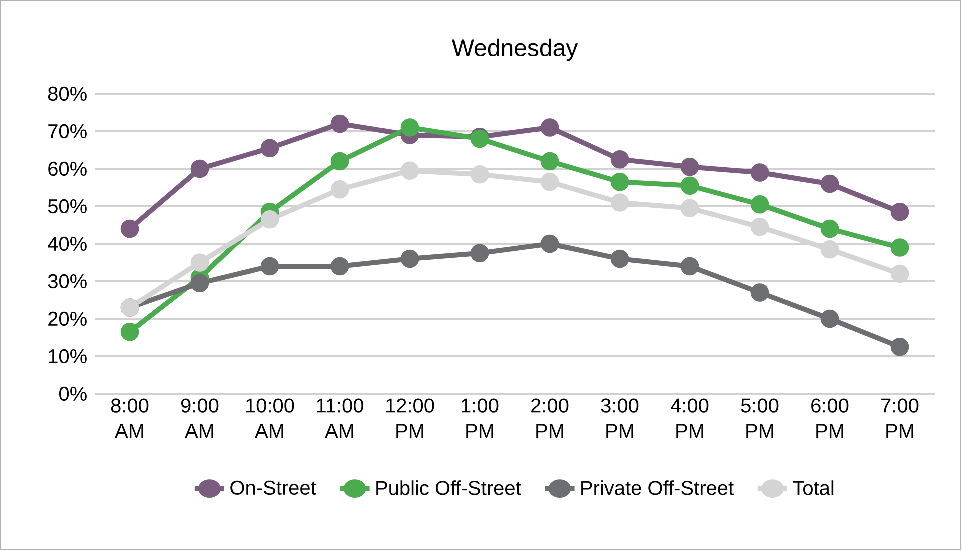 This screenshot has width=962, height=551. What do you see at coordinates (130, 418) in the screenshot?
I see `x-tick-label: 8:00 AM` at bounding box center [130, 418].